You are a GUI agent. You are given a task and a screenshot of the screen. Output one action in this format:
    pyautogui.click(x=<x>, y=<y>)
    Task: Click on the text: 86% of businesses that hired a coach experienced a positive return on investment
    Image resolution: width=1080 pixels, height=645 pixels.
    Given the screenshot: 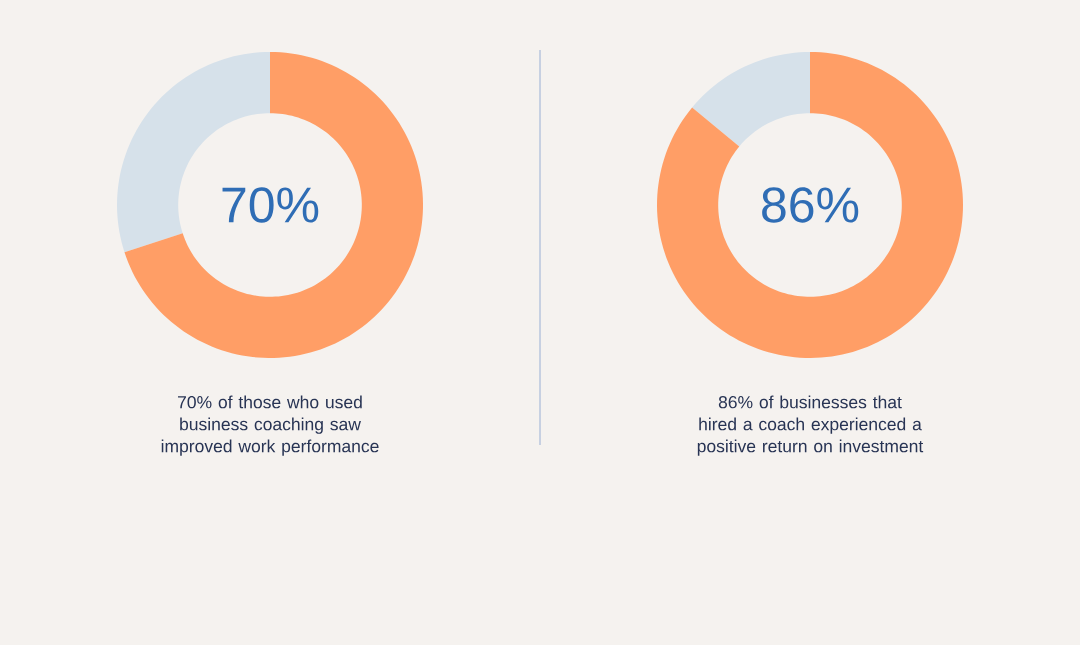 What is the action you would take?
    pyautogui.click(x=810, y=425)
    